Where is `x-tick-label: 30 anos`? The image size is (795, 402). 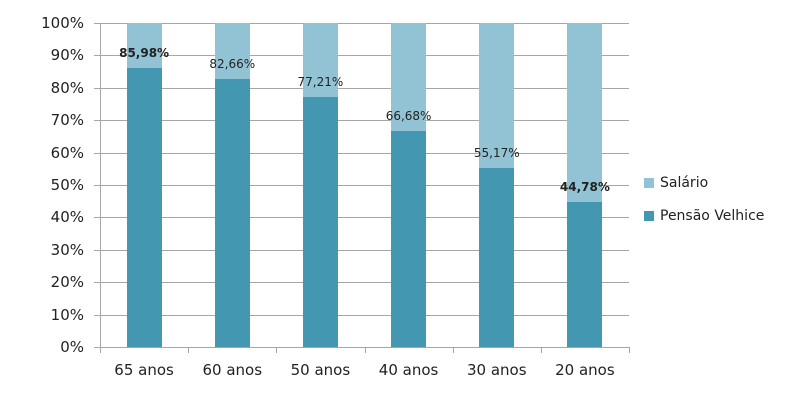
x-tick-label: 30 anos is located at coordinates (496, 370).